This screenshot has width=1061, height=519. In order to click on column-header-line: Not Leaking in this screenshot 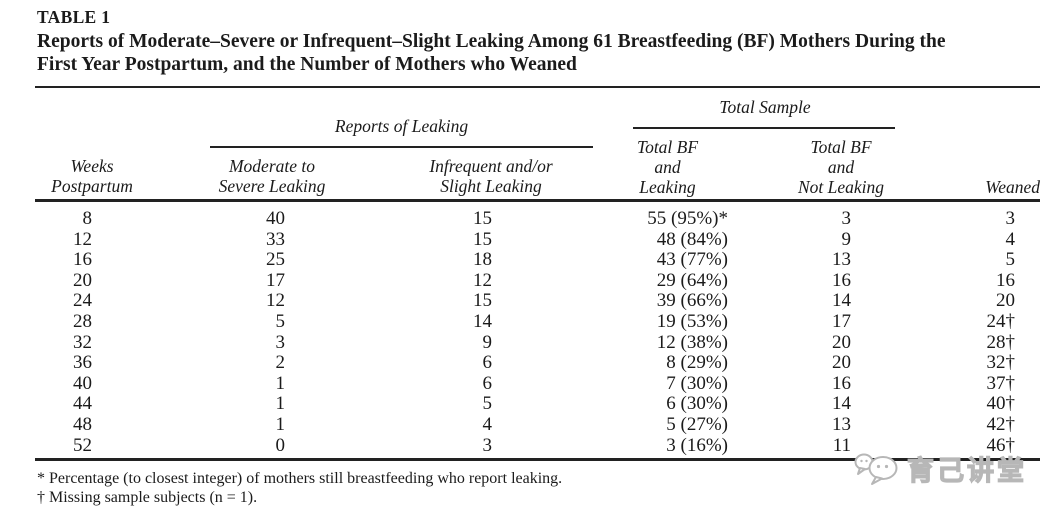, I will do `click(841, 187)`.